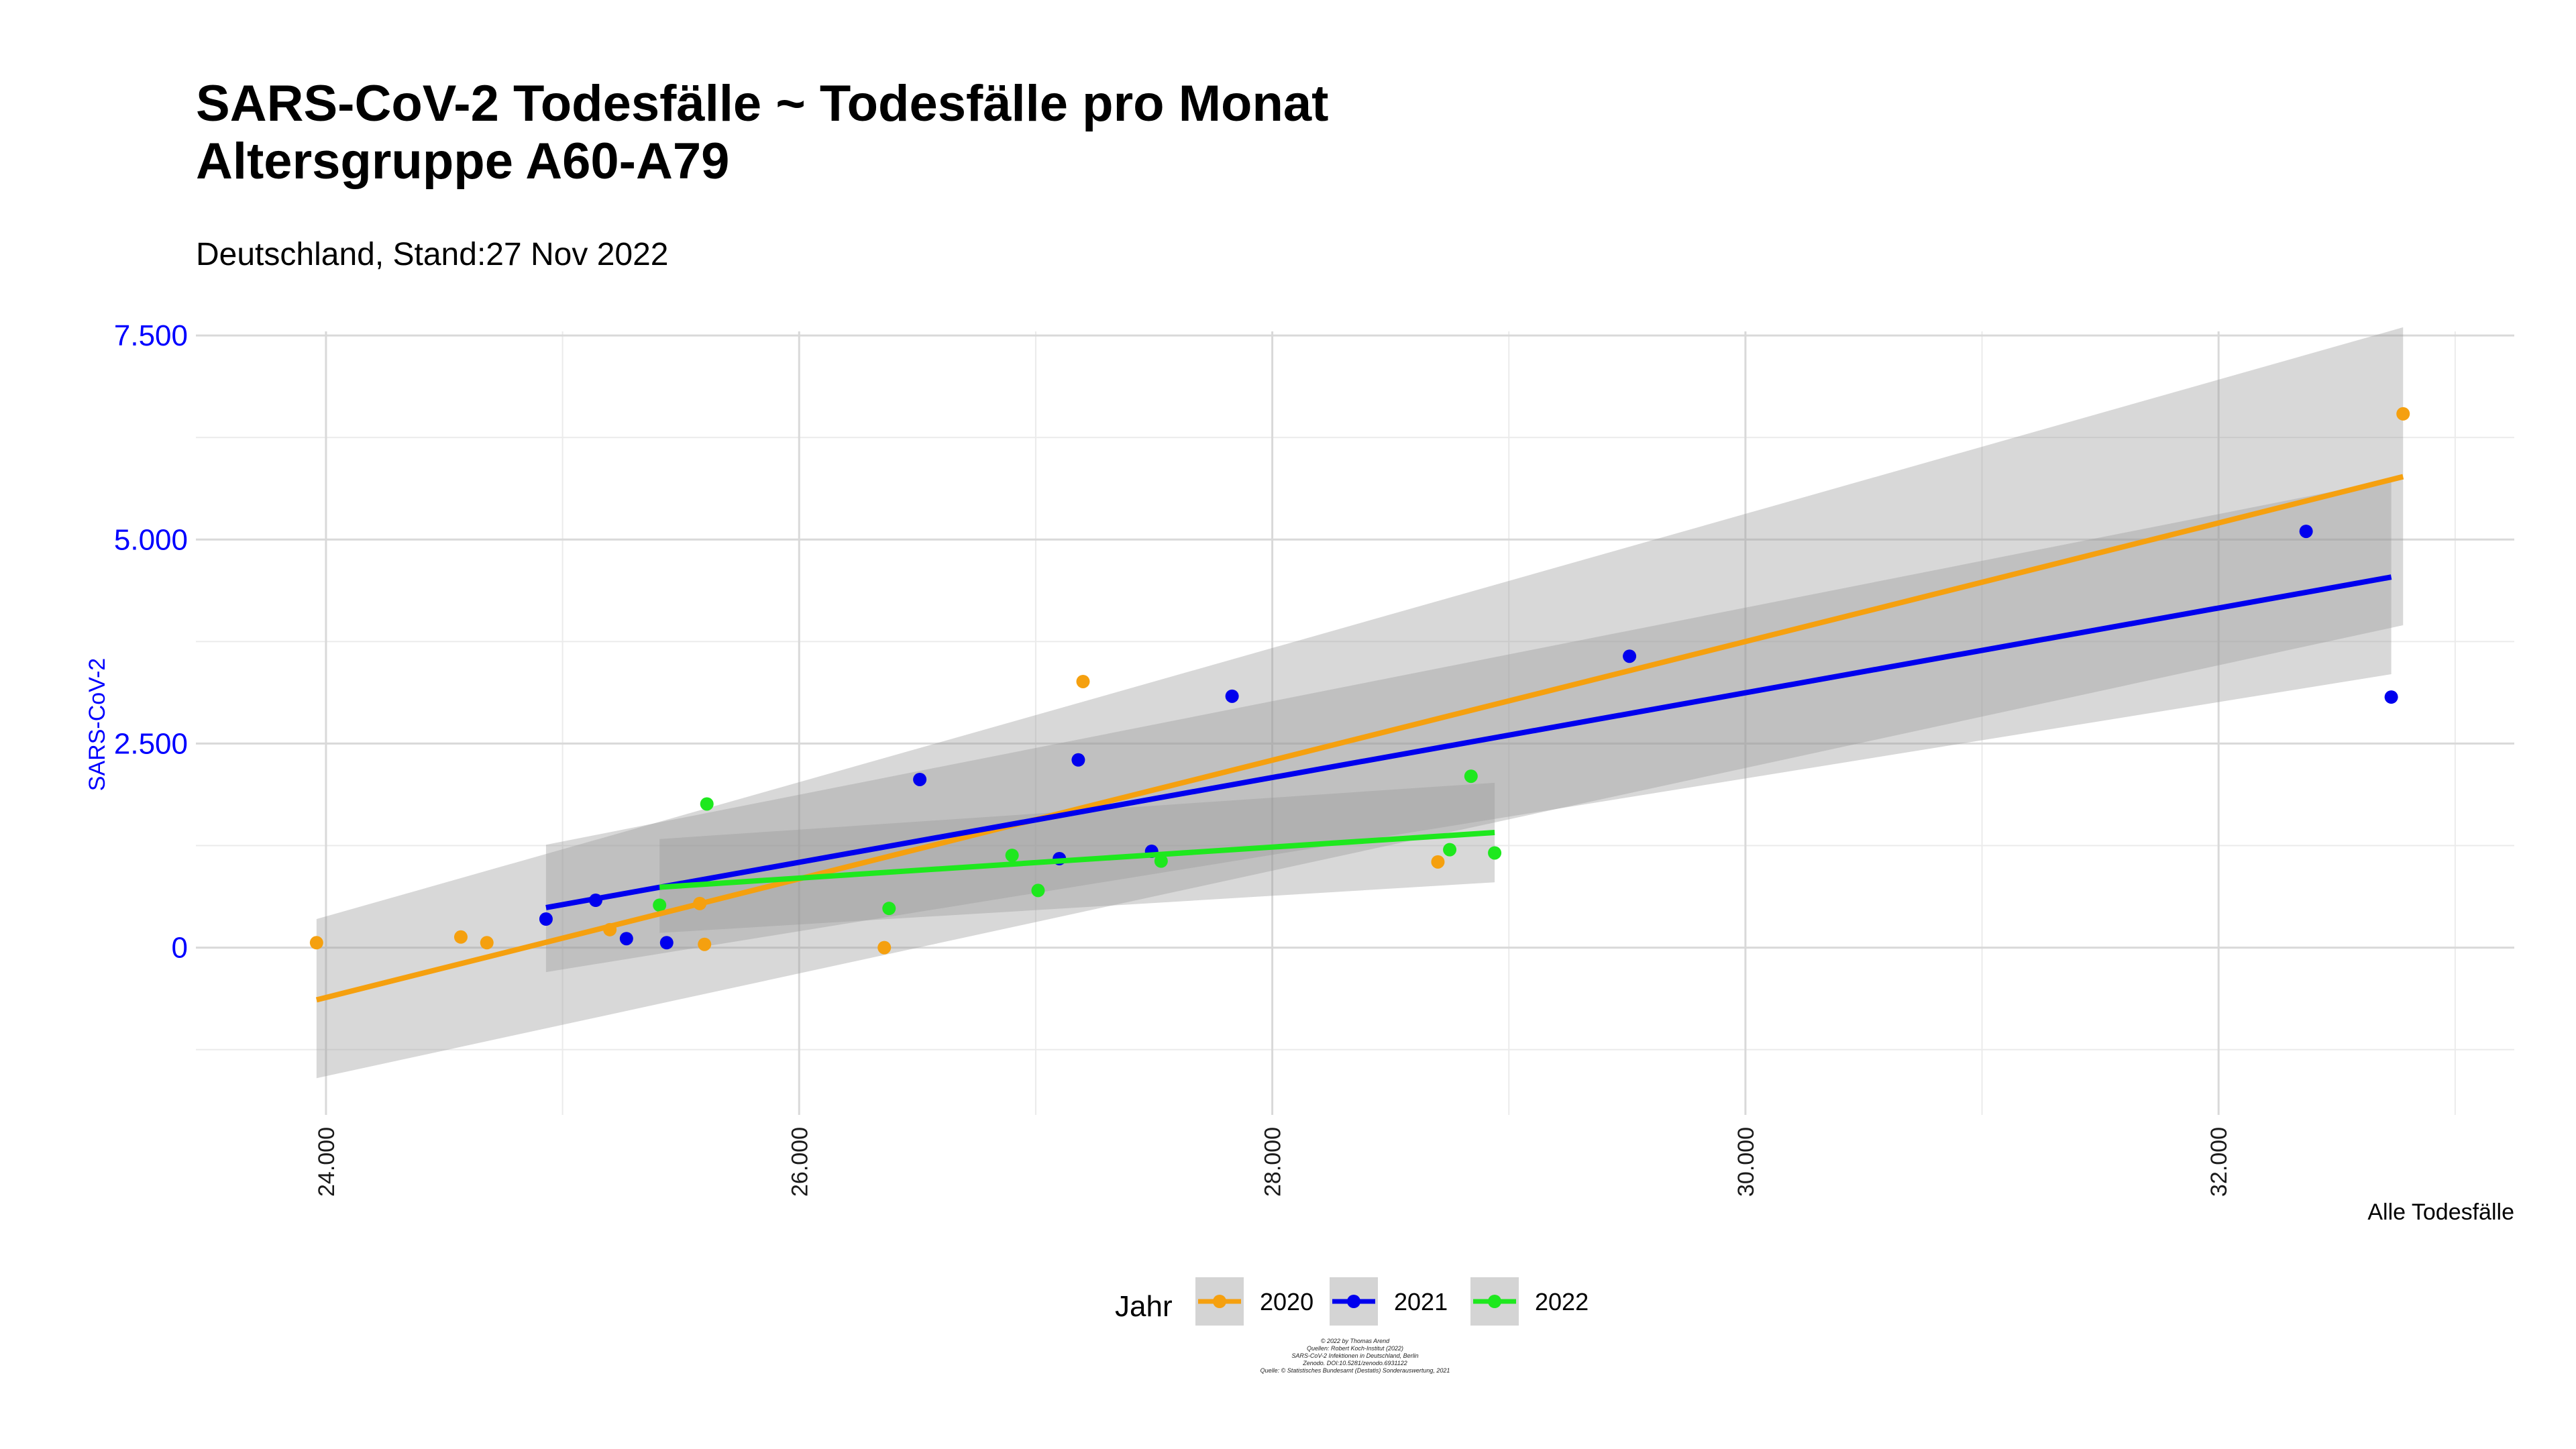 The width and height of the screenshot is (2576, 1449). I want to click on y-axis-label: SARS-CoV-2, so click(97, 724).